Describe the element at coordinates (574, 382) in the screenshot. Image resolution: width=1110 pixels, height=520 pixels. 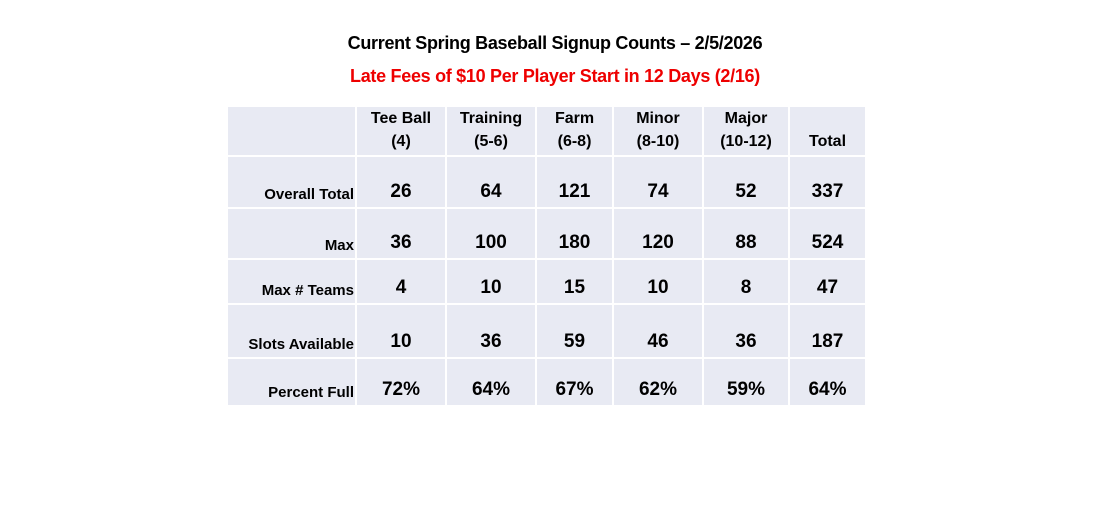
I see `table-cell: 67%` at that location.